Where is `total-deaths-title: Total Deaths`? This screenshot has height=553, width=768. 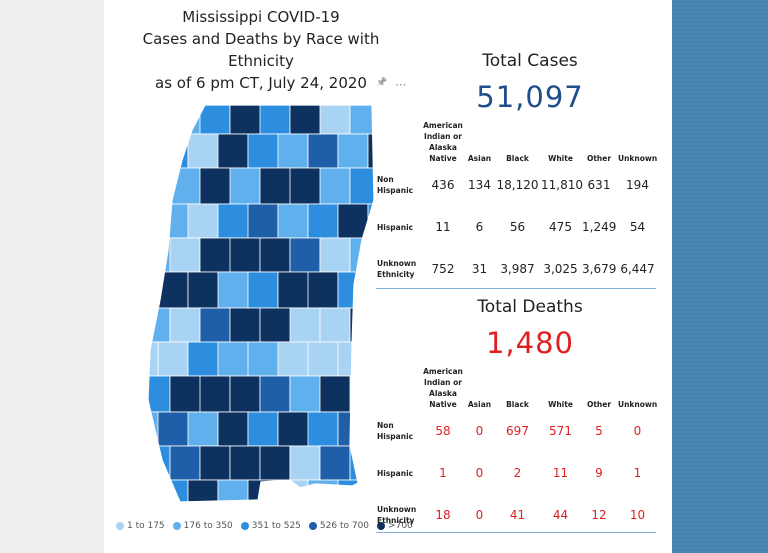 total-deaths-title: Total Deaths is located at coordinates (530, 307).